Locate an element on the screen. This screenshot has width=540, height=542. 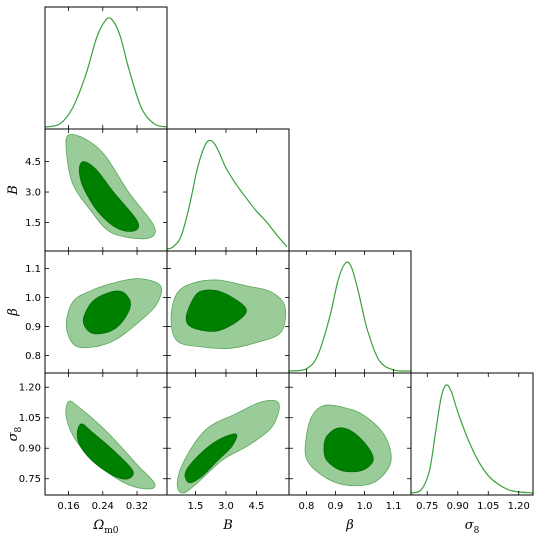
x-axis-label-0: Ωm0 is located at coordinates (105, 527).